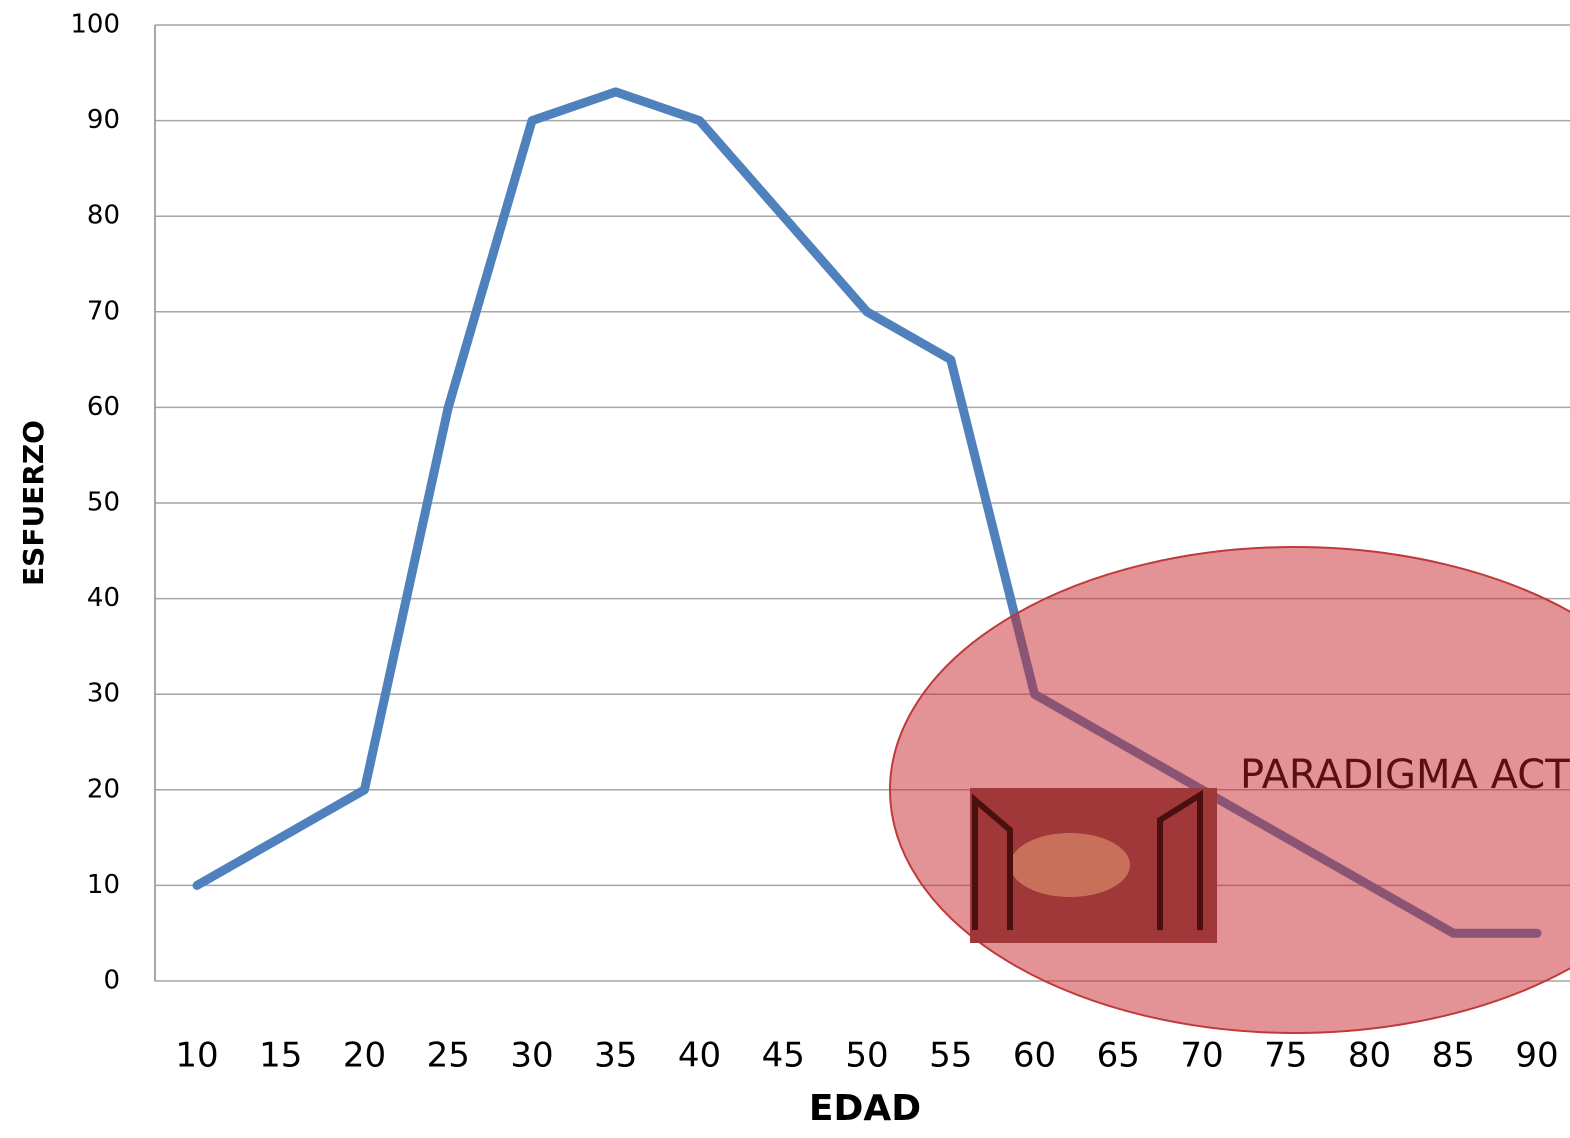 The height and width of the screenshot is (1138, 1570). I want to click on x-tick-label: 40, so click(699, 1056).